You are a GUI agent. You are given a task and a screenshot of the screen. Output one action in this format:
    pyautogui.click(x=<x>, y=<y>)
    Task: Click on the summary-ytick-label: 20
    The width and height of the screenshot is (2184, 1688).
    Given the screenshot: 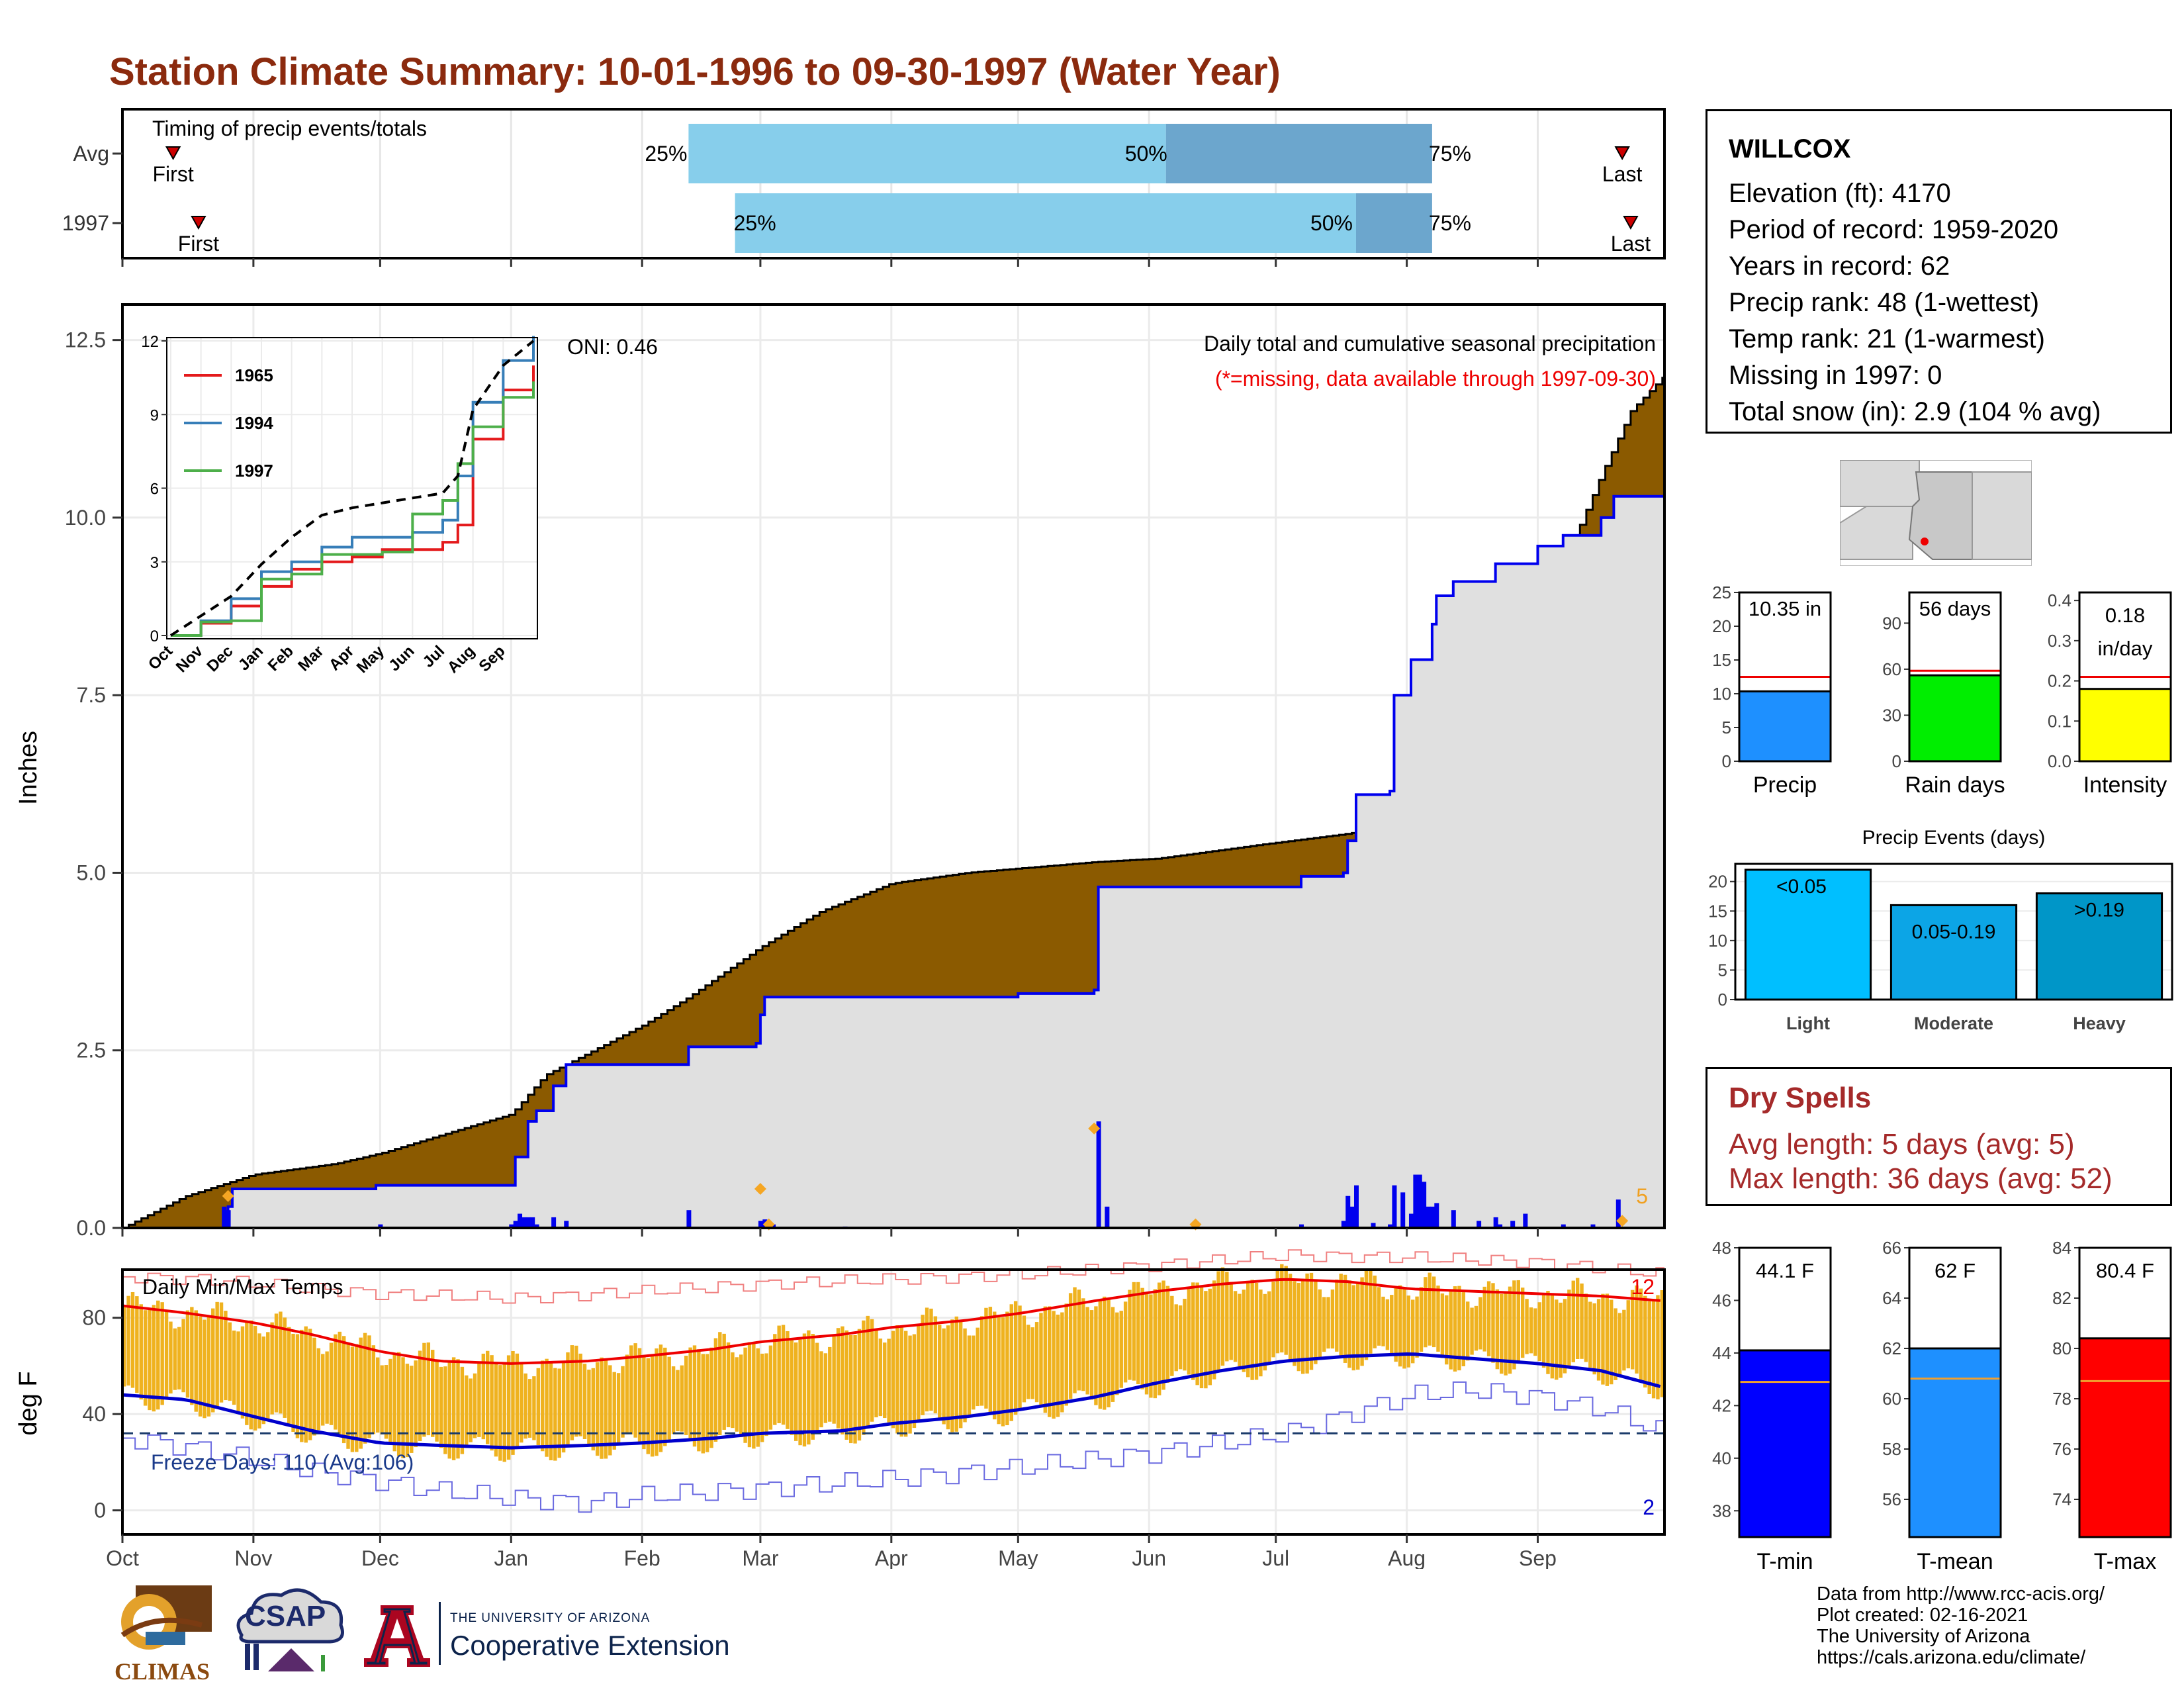 What is the action you would take?
    pyautogui.click(x=1721, y=626)
    